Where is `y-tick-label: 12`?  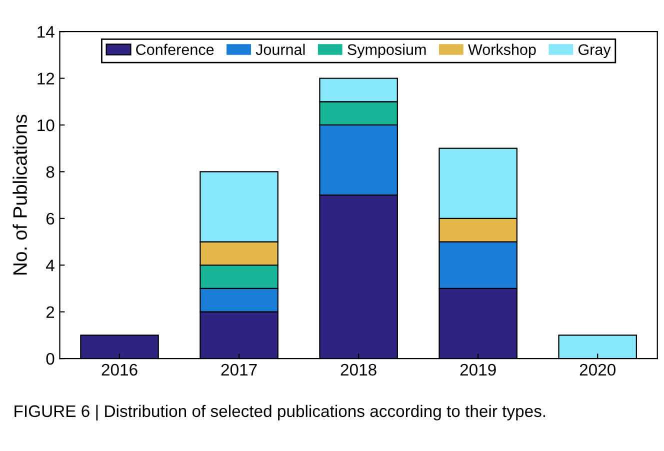
y-tick-label: 12 is located at coordinates (46, 78).